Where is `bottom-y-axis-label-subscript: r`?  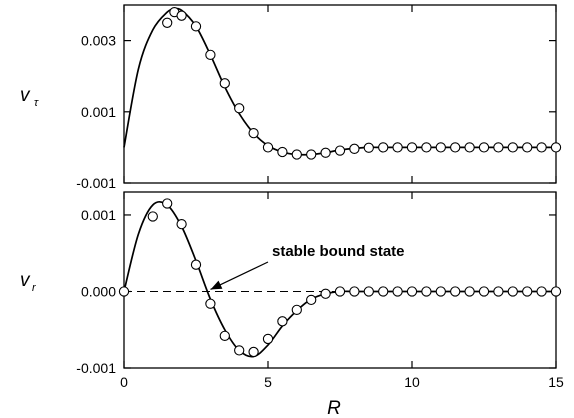 bottom-y-axis-label-subscript: r is located at coordinates (34, 288).